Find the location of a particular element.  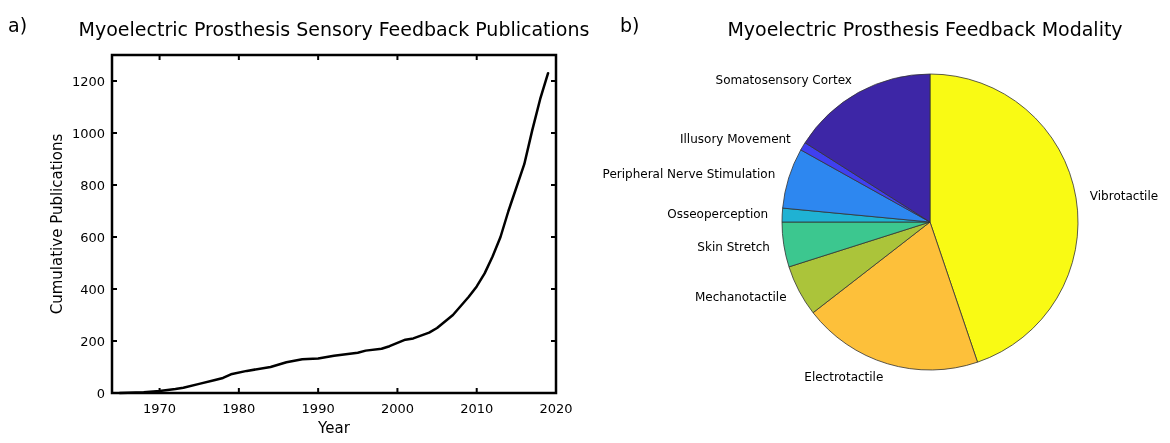

x-tick-label: 1990 is located at coordinates (318, 408).